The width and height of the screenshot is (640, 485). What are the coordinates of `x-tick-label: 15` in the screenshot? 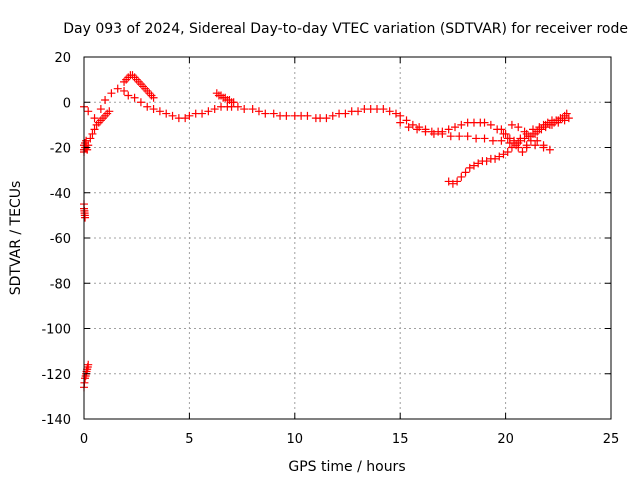 It's located at (400, 439).